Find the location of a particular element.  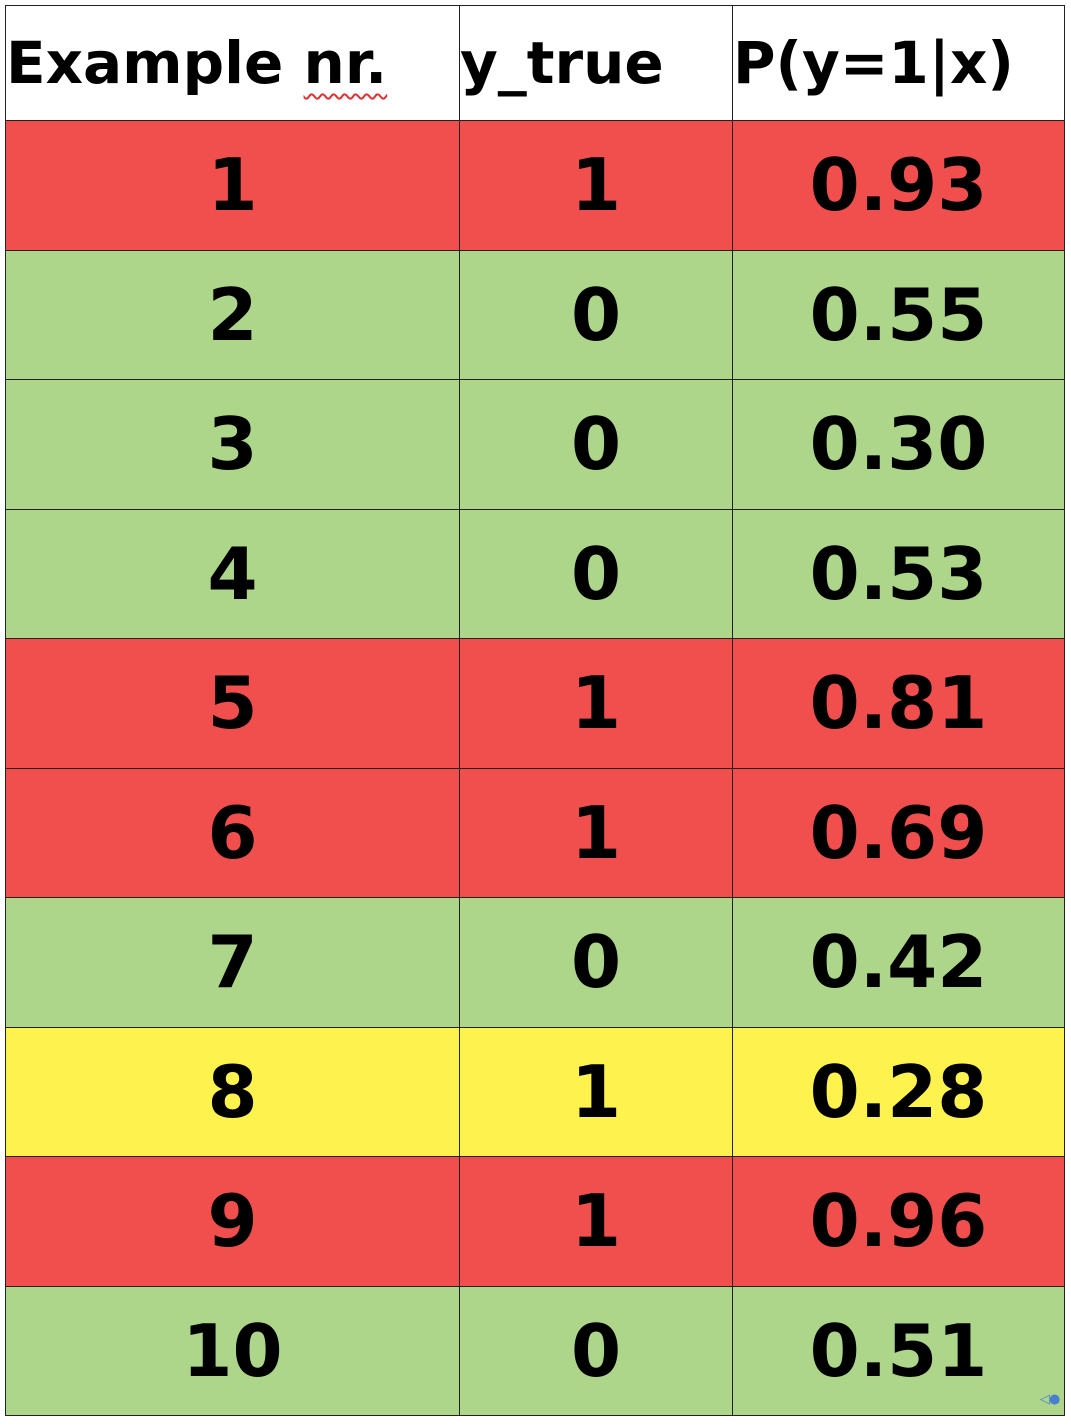

table-row: 9 1 0.96 is located at coordinates (535, 1221).